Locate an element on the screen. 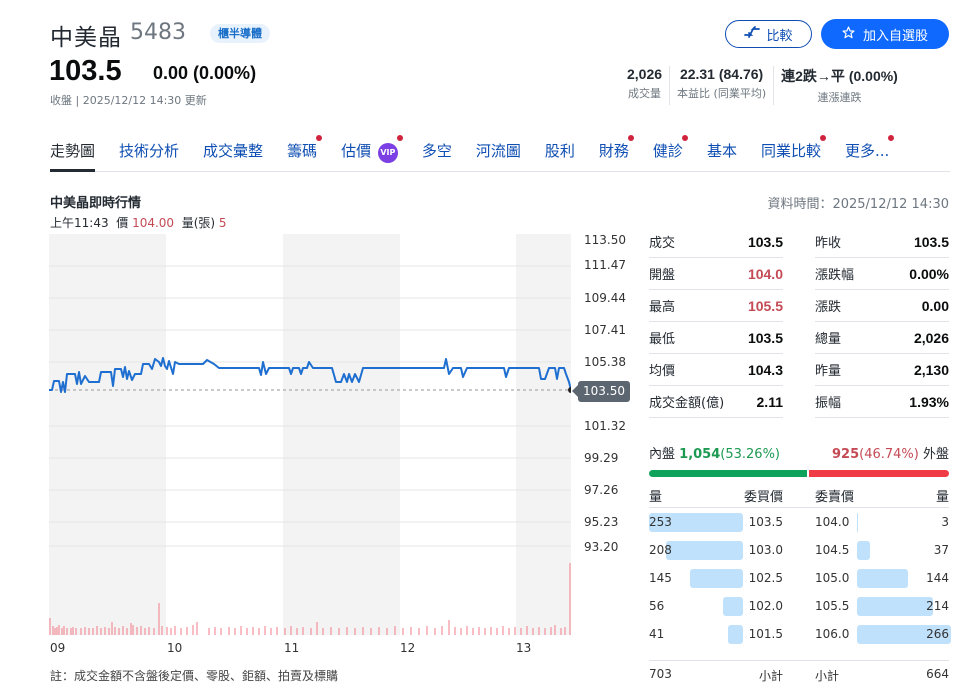 The width and height of the screenshot is (976, 694). tab-trade-summary: 成交彙整 is located at coordinates (233, 151).